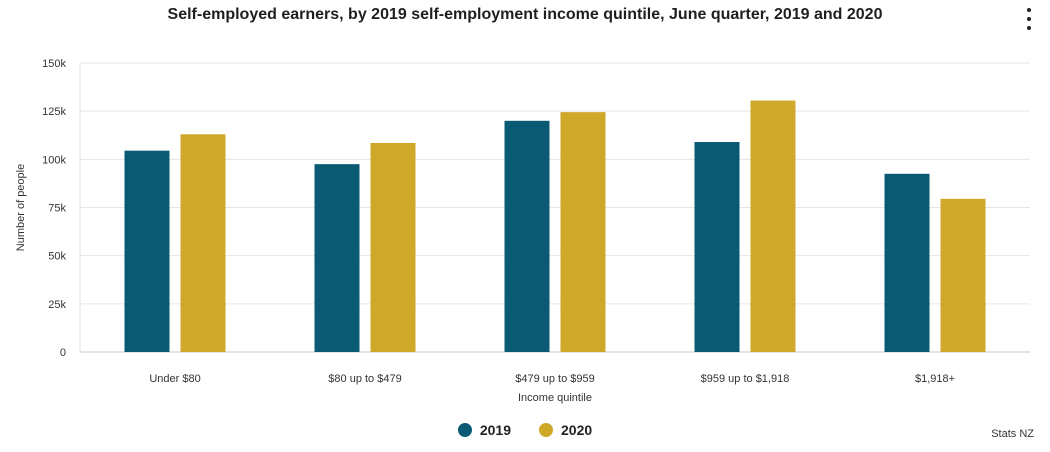 Image resolution: width=1050 pixels, height=452 pixels. Describe the element at coordinates (555, 398) in the screenshot. I see `x-axis-title: Income quintile` at that location.